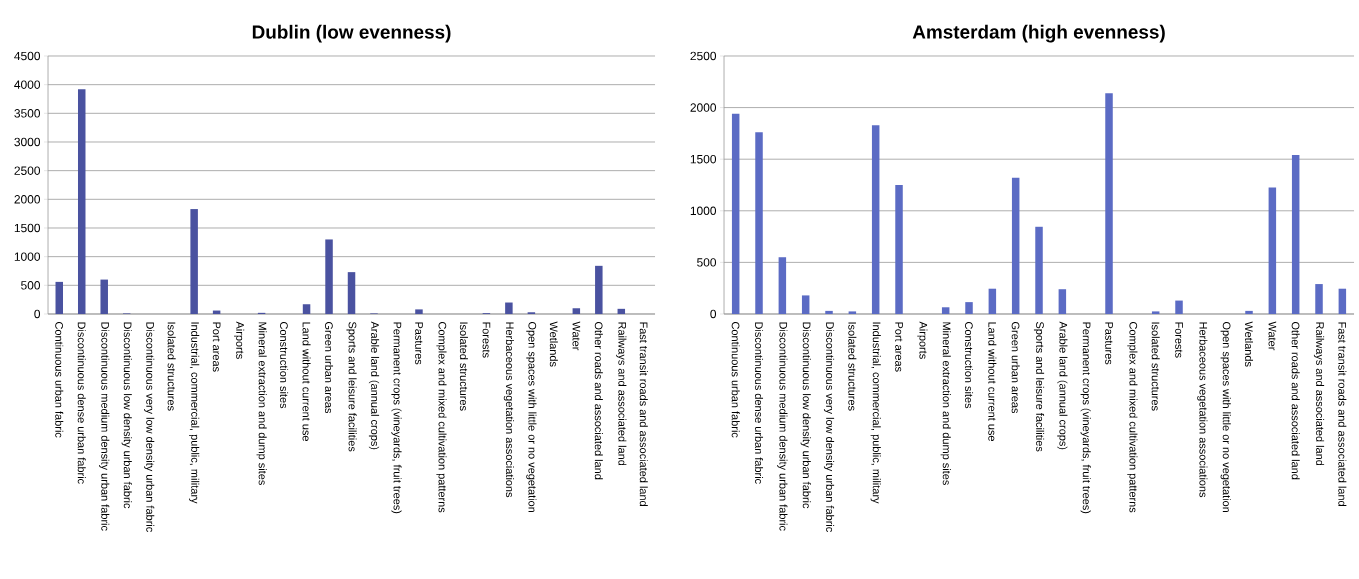  Describe the element at coordinates (1038, 33) in the screenshot. I see `chart-title: Amsterdam (high evenness)` at that location.